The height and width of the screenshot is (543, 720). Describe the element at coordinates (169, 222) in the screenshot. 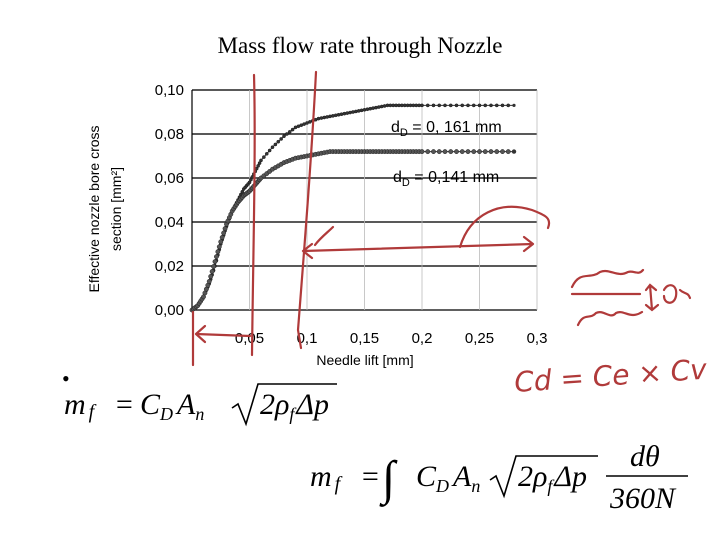

I see `y-tick-label: 0,04` at that location.